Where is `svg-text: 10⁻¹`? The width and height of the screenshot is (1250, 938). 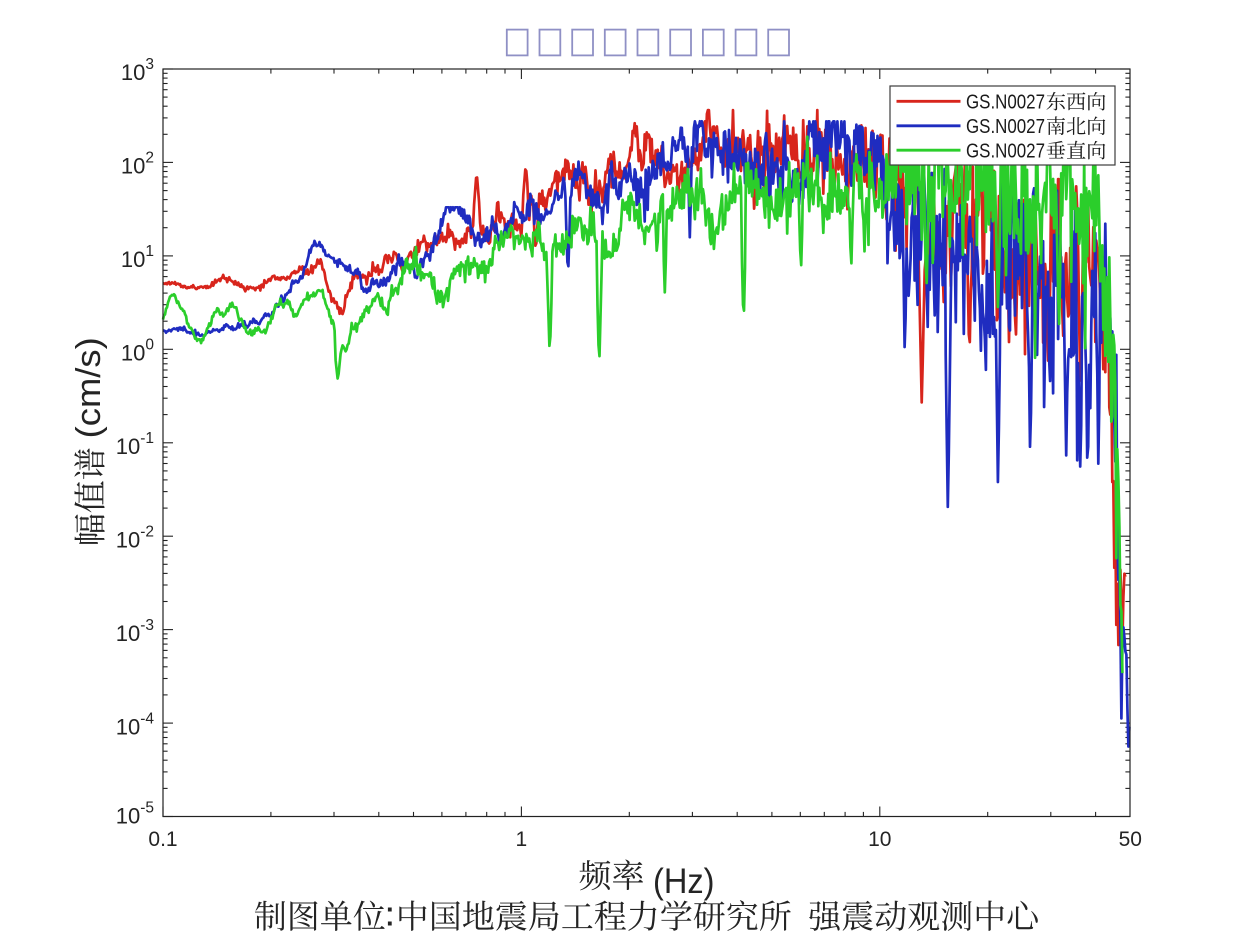
svg-text: 10⁻¹ is located at coordinates (135, 444).